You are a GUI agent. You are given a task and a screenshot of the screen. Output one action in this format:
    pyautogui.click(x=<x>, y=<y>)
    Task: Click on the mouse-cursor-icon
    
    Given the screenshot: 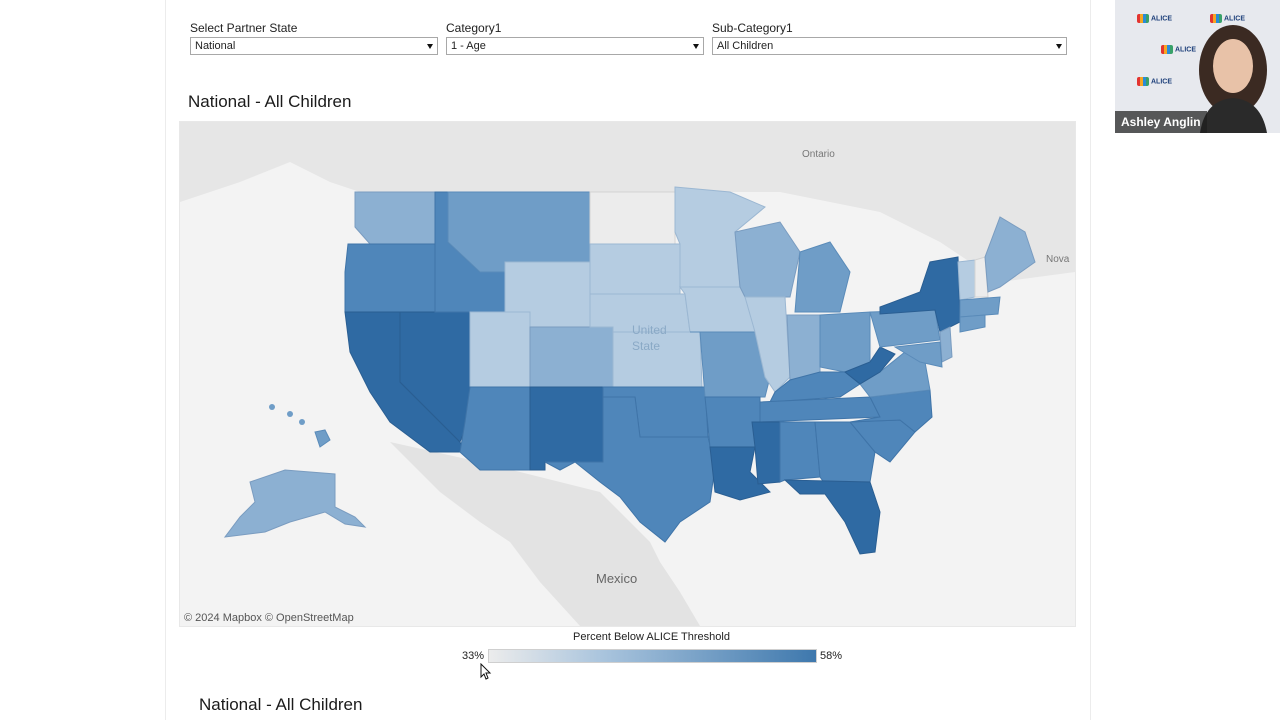 What is the action you would take?
    pyautogui.click(x=486, y=671)
    